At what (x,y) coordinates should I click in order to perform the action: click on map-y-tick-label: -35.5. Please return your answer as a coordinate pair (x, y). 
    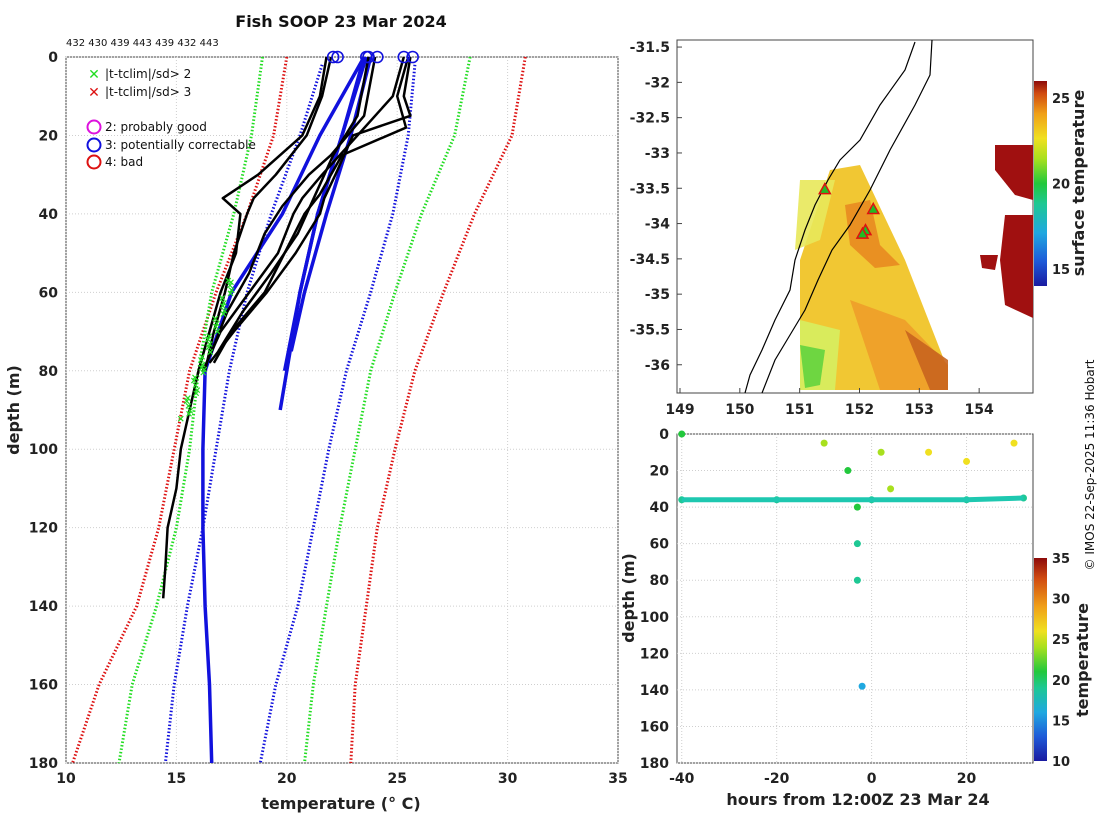
    Looking at the image, I should click on (650, 330).